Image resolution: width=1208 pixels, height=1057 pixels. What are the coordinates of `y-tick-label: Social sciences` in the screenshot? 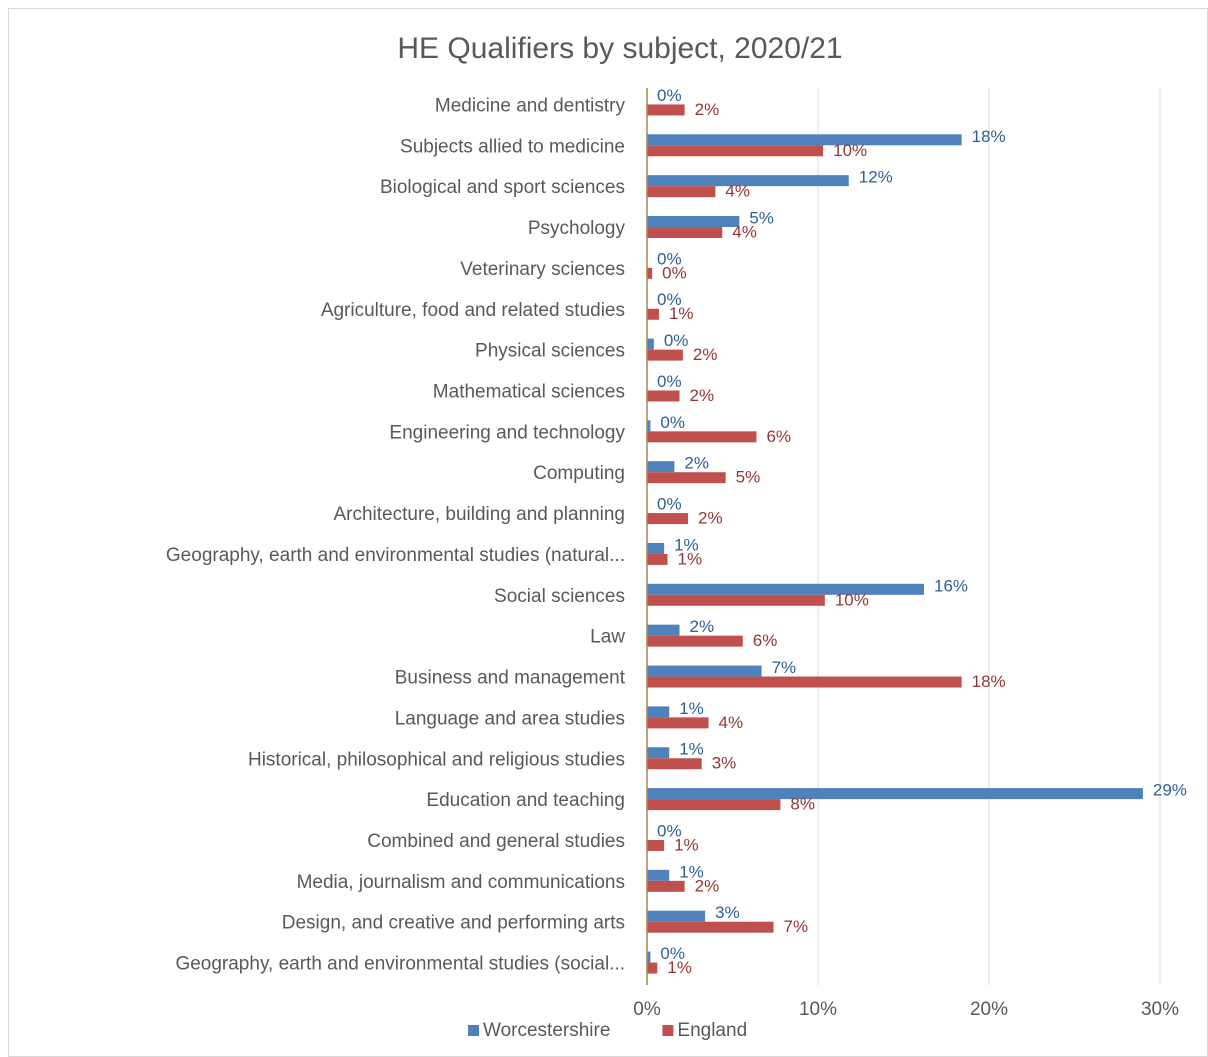 It's located at (559, 596).